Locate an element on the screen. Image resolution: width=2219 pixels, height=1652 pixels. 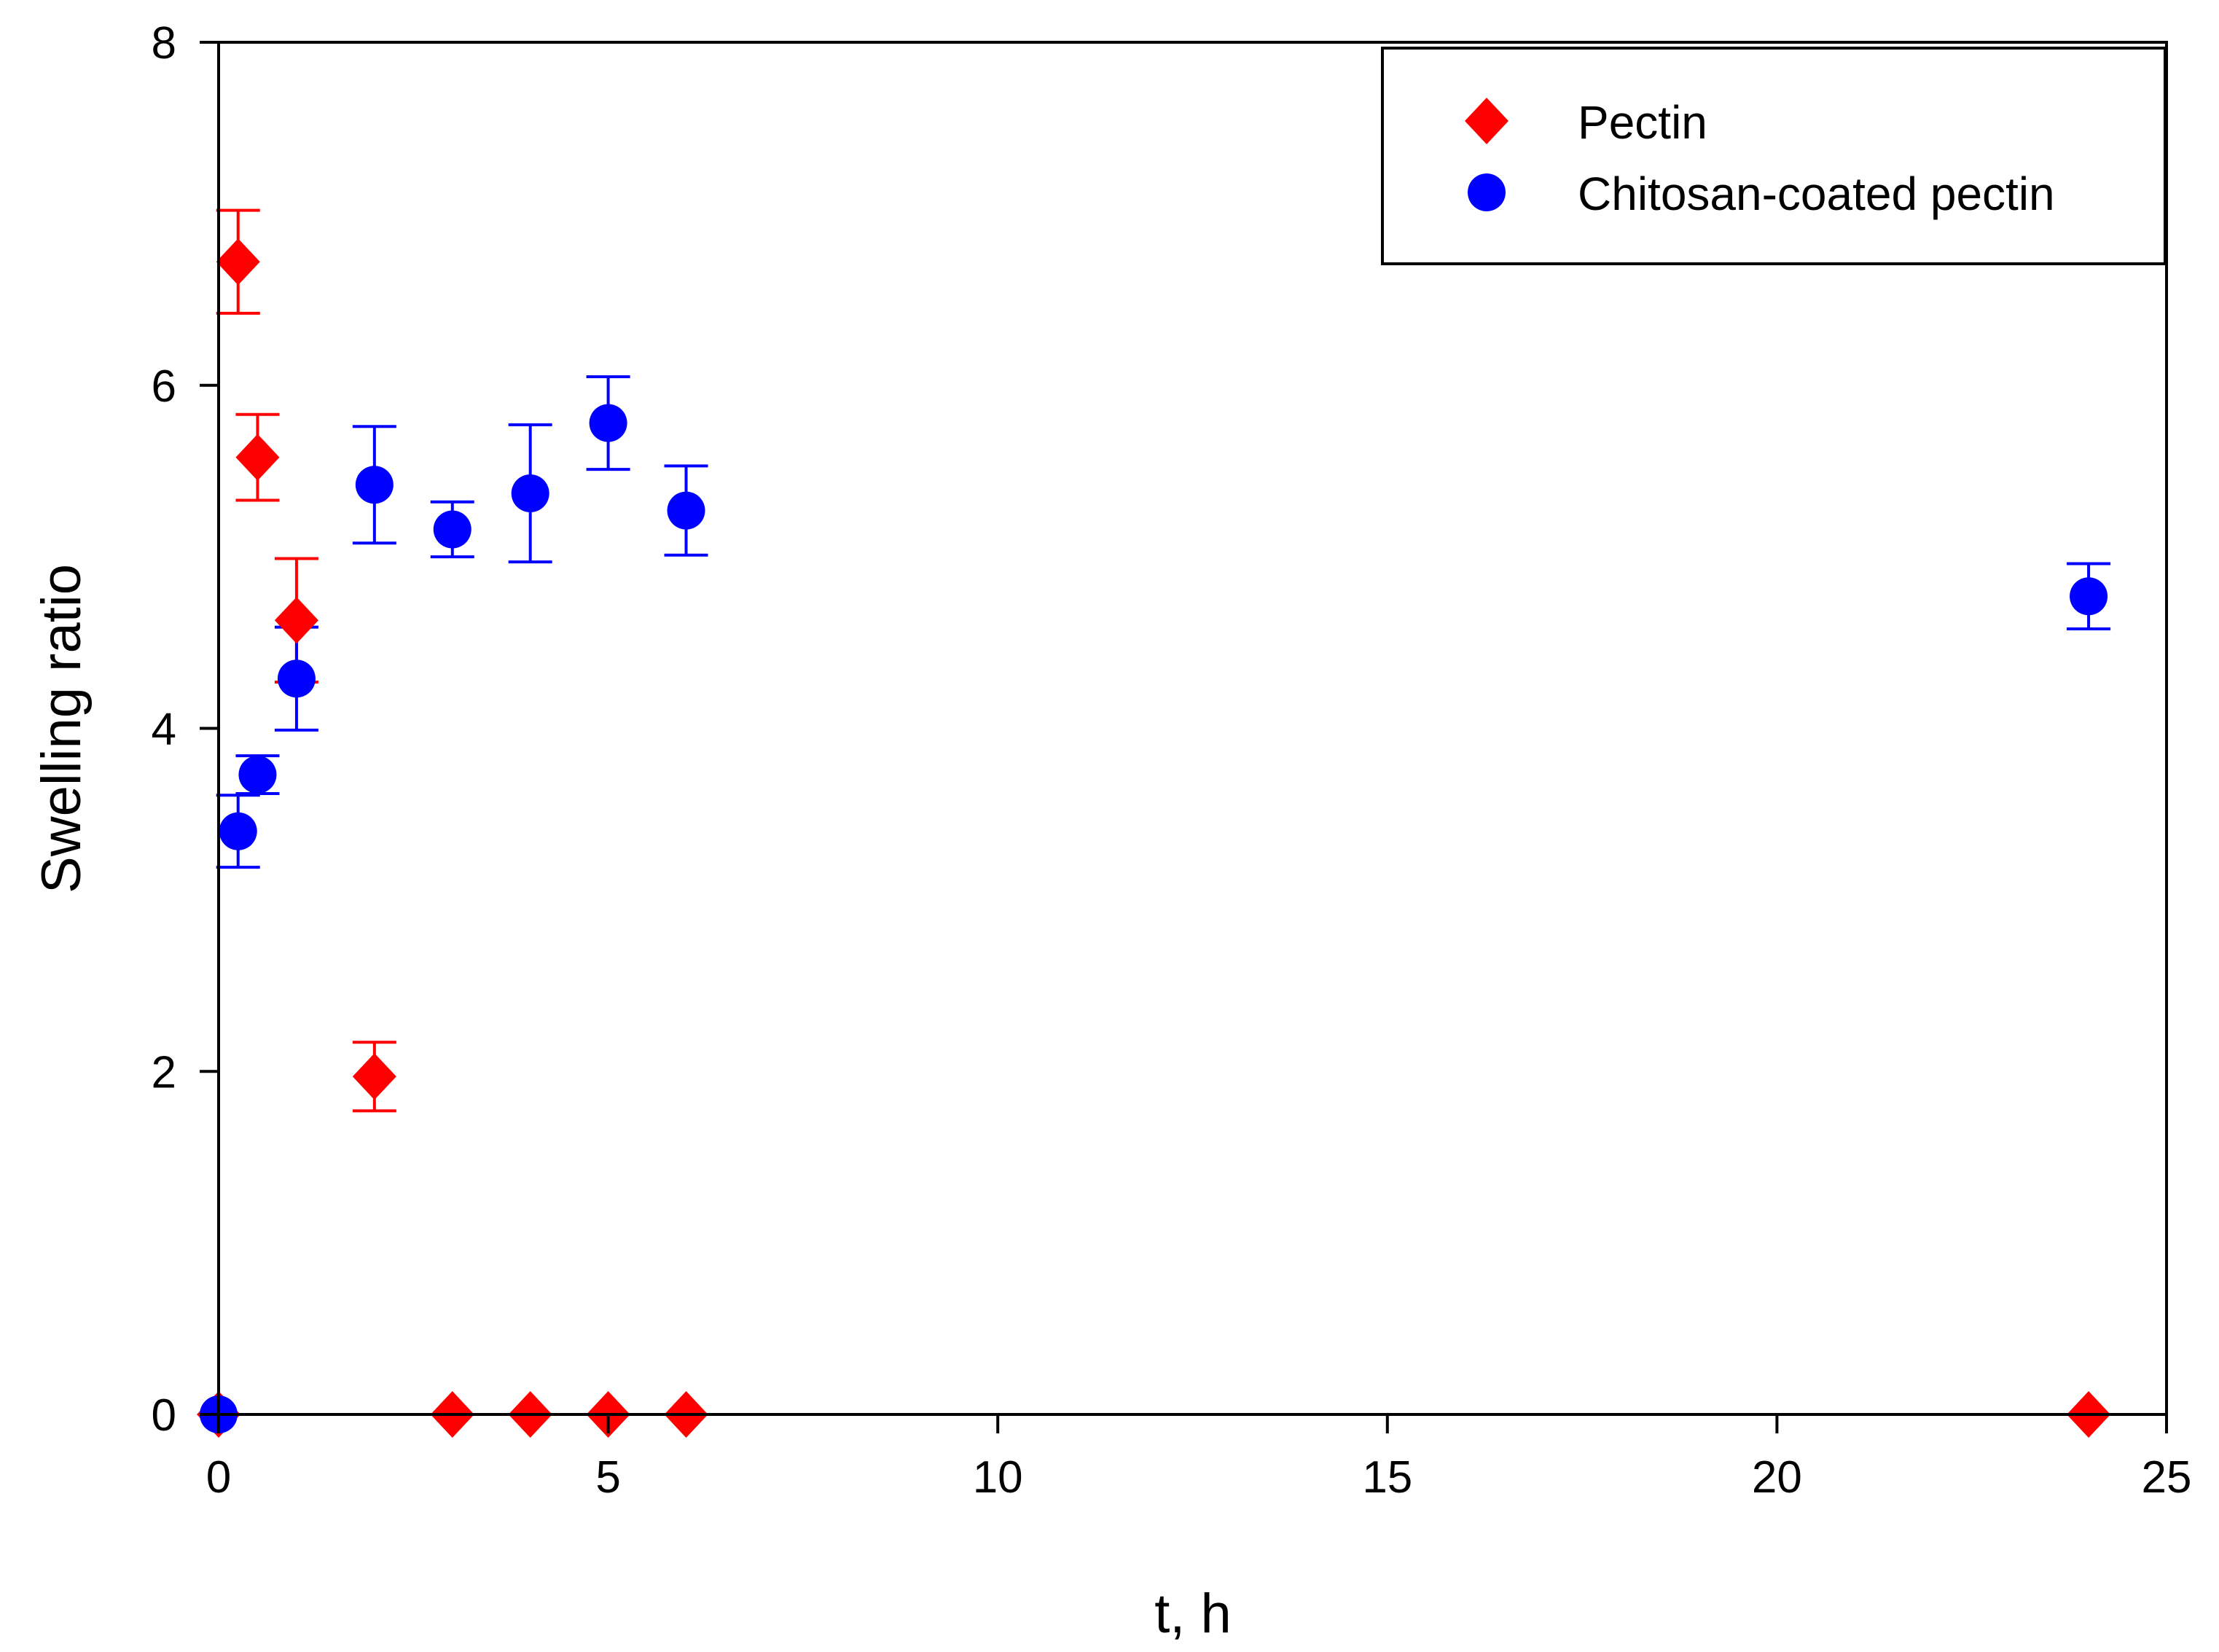
x-tick-label: 15 is located at coordinates (1387, 1477).